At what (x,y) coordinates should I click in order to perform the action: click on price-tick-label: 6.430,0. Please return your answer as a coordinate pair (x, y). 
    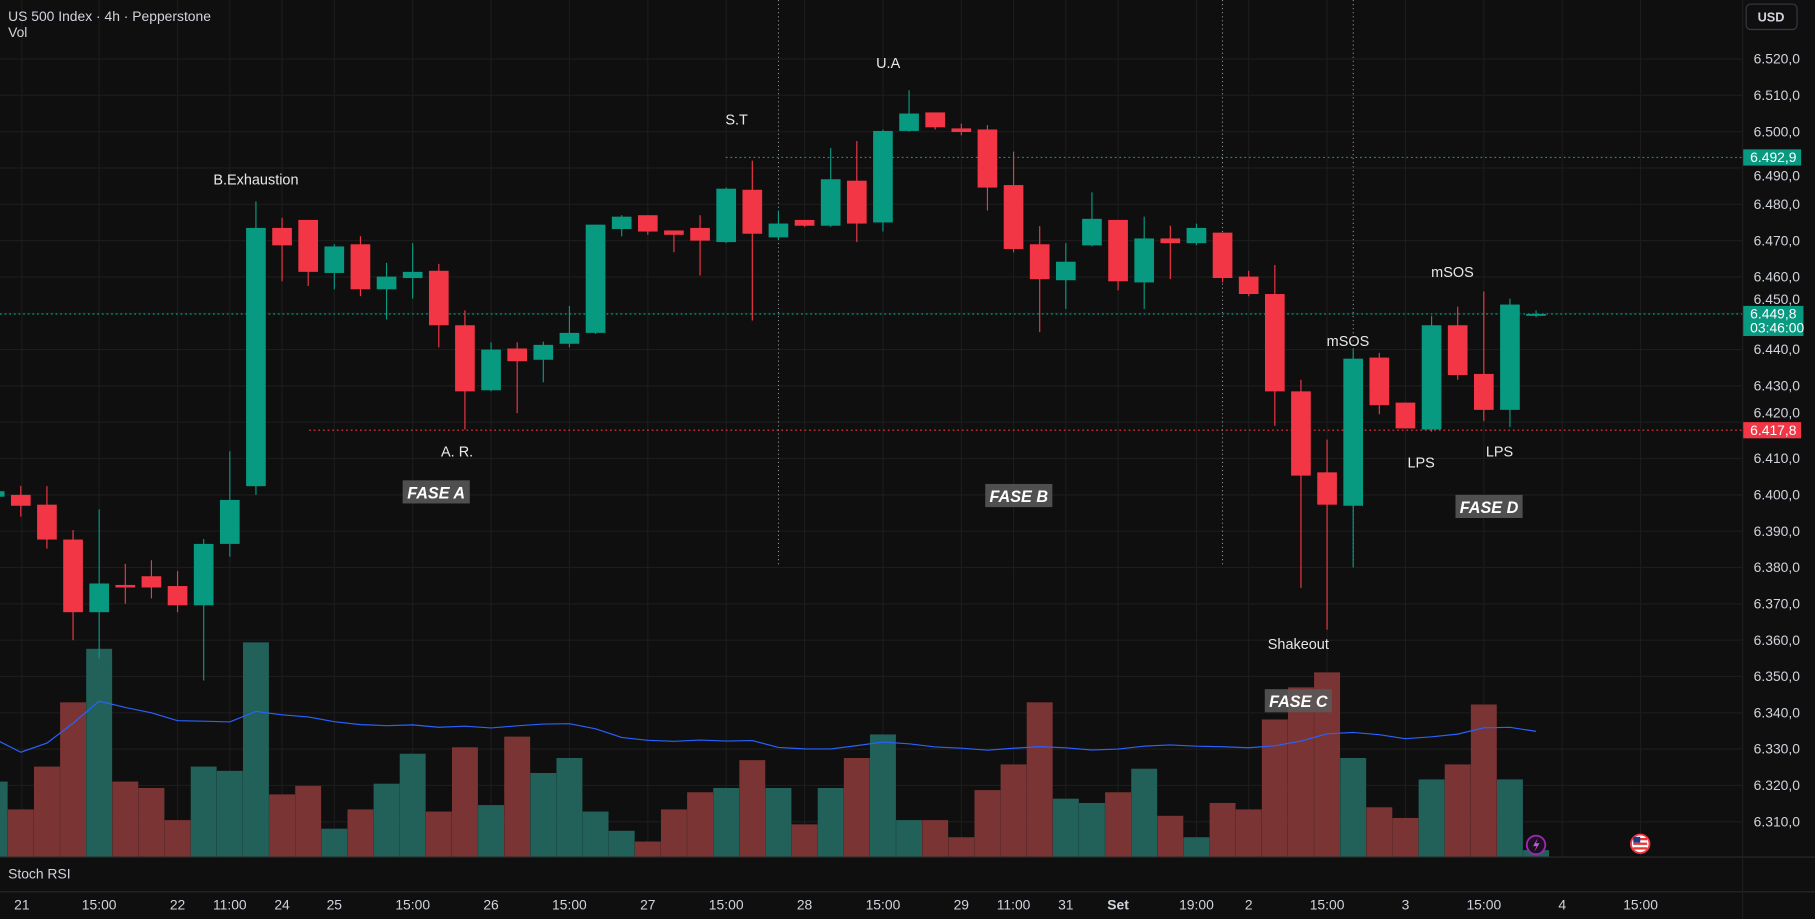
    Looking at the image, I should click on (1777, 386).